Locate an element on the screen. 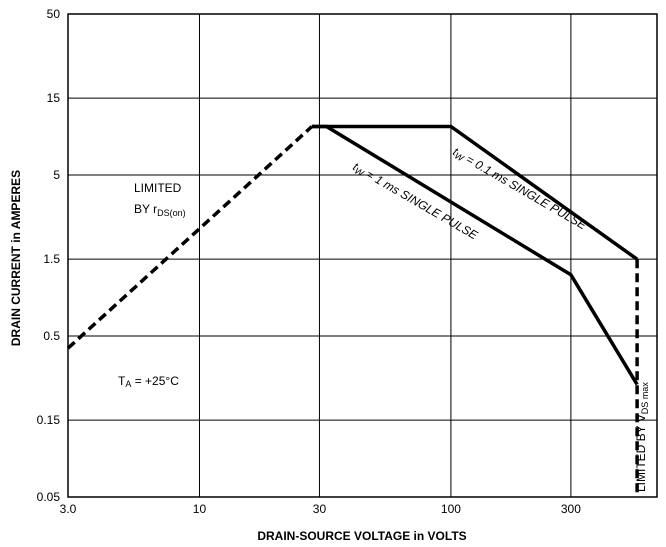 This screenshot has height=547, width=666. vds-max-prefix: LIMITED BY V is located at coordinates (641, 453).